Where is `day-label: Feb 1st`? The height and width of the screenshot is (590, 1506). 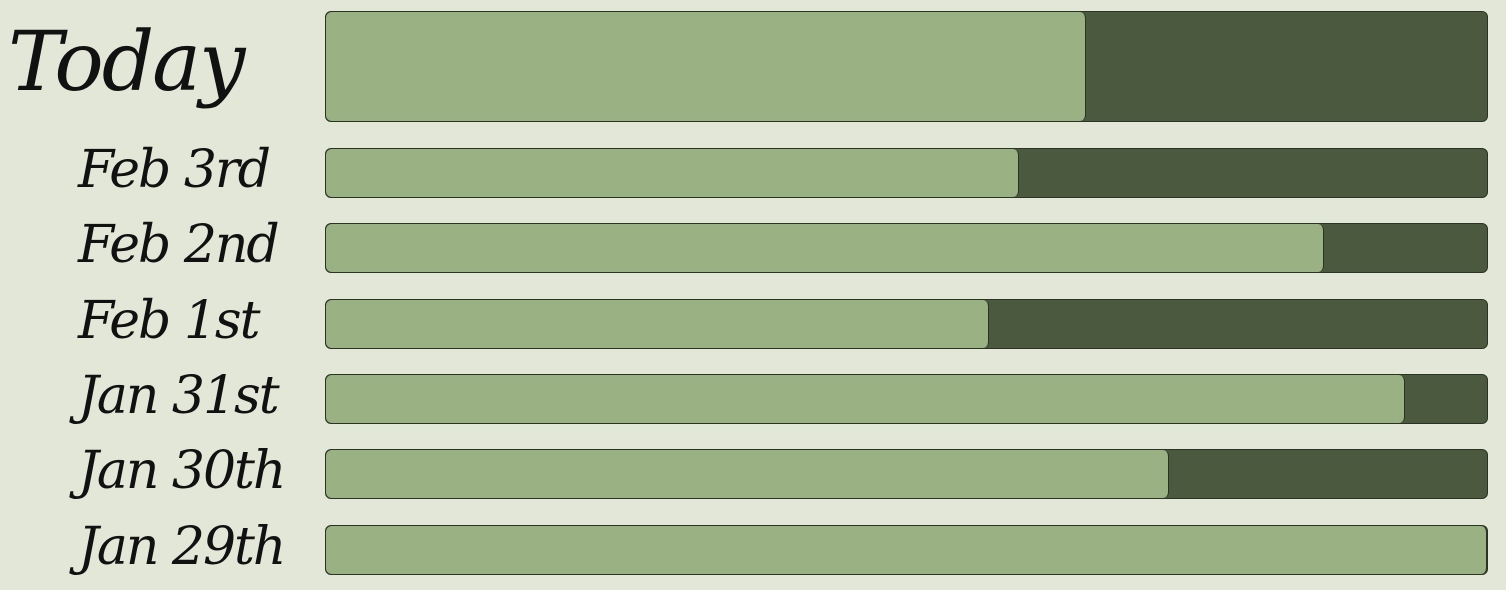 day-label: Feb 1st is located at coordinates (169, 320).